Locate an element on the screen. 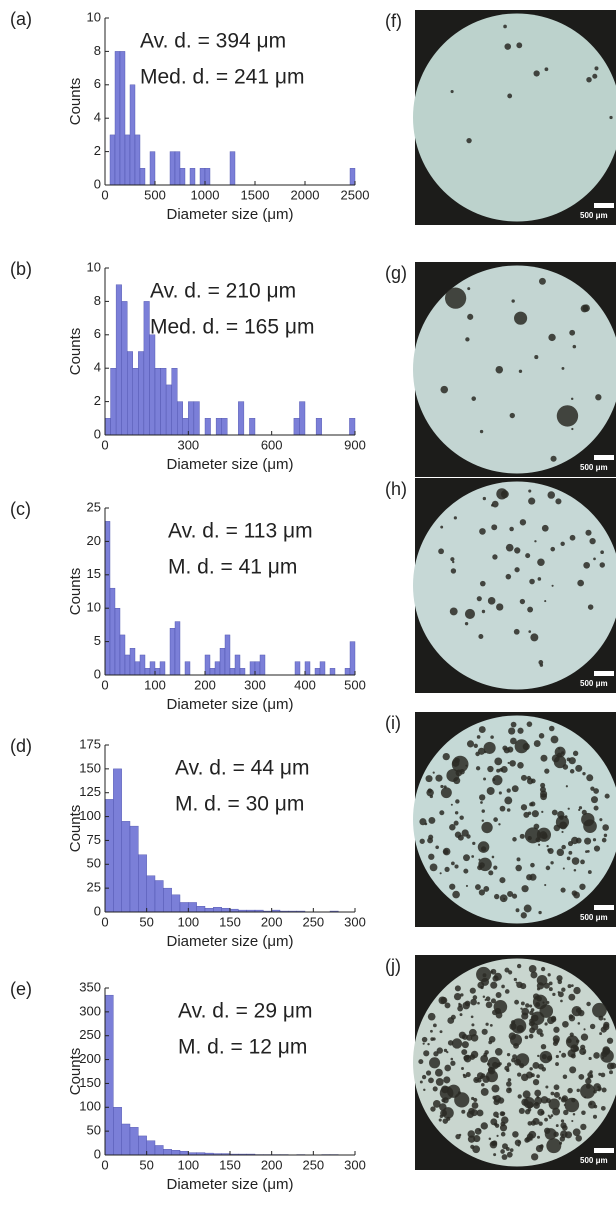  y-axis-label: Counts is located at coordinates (75, 1072).